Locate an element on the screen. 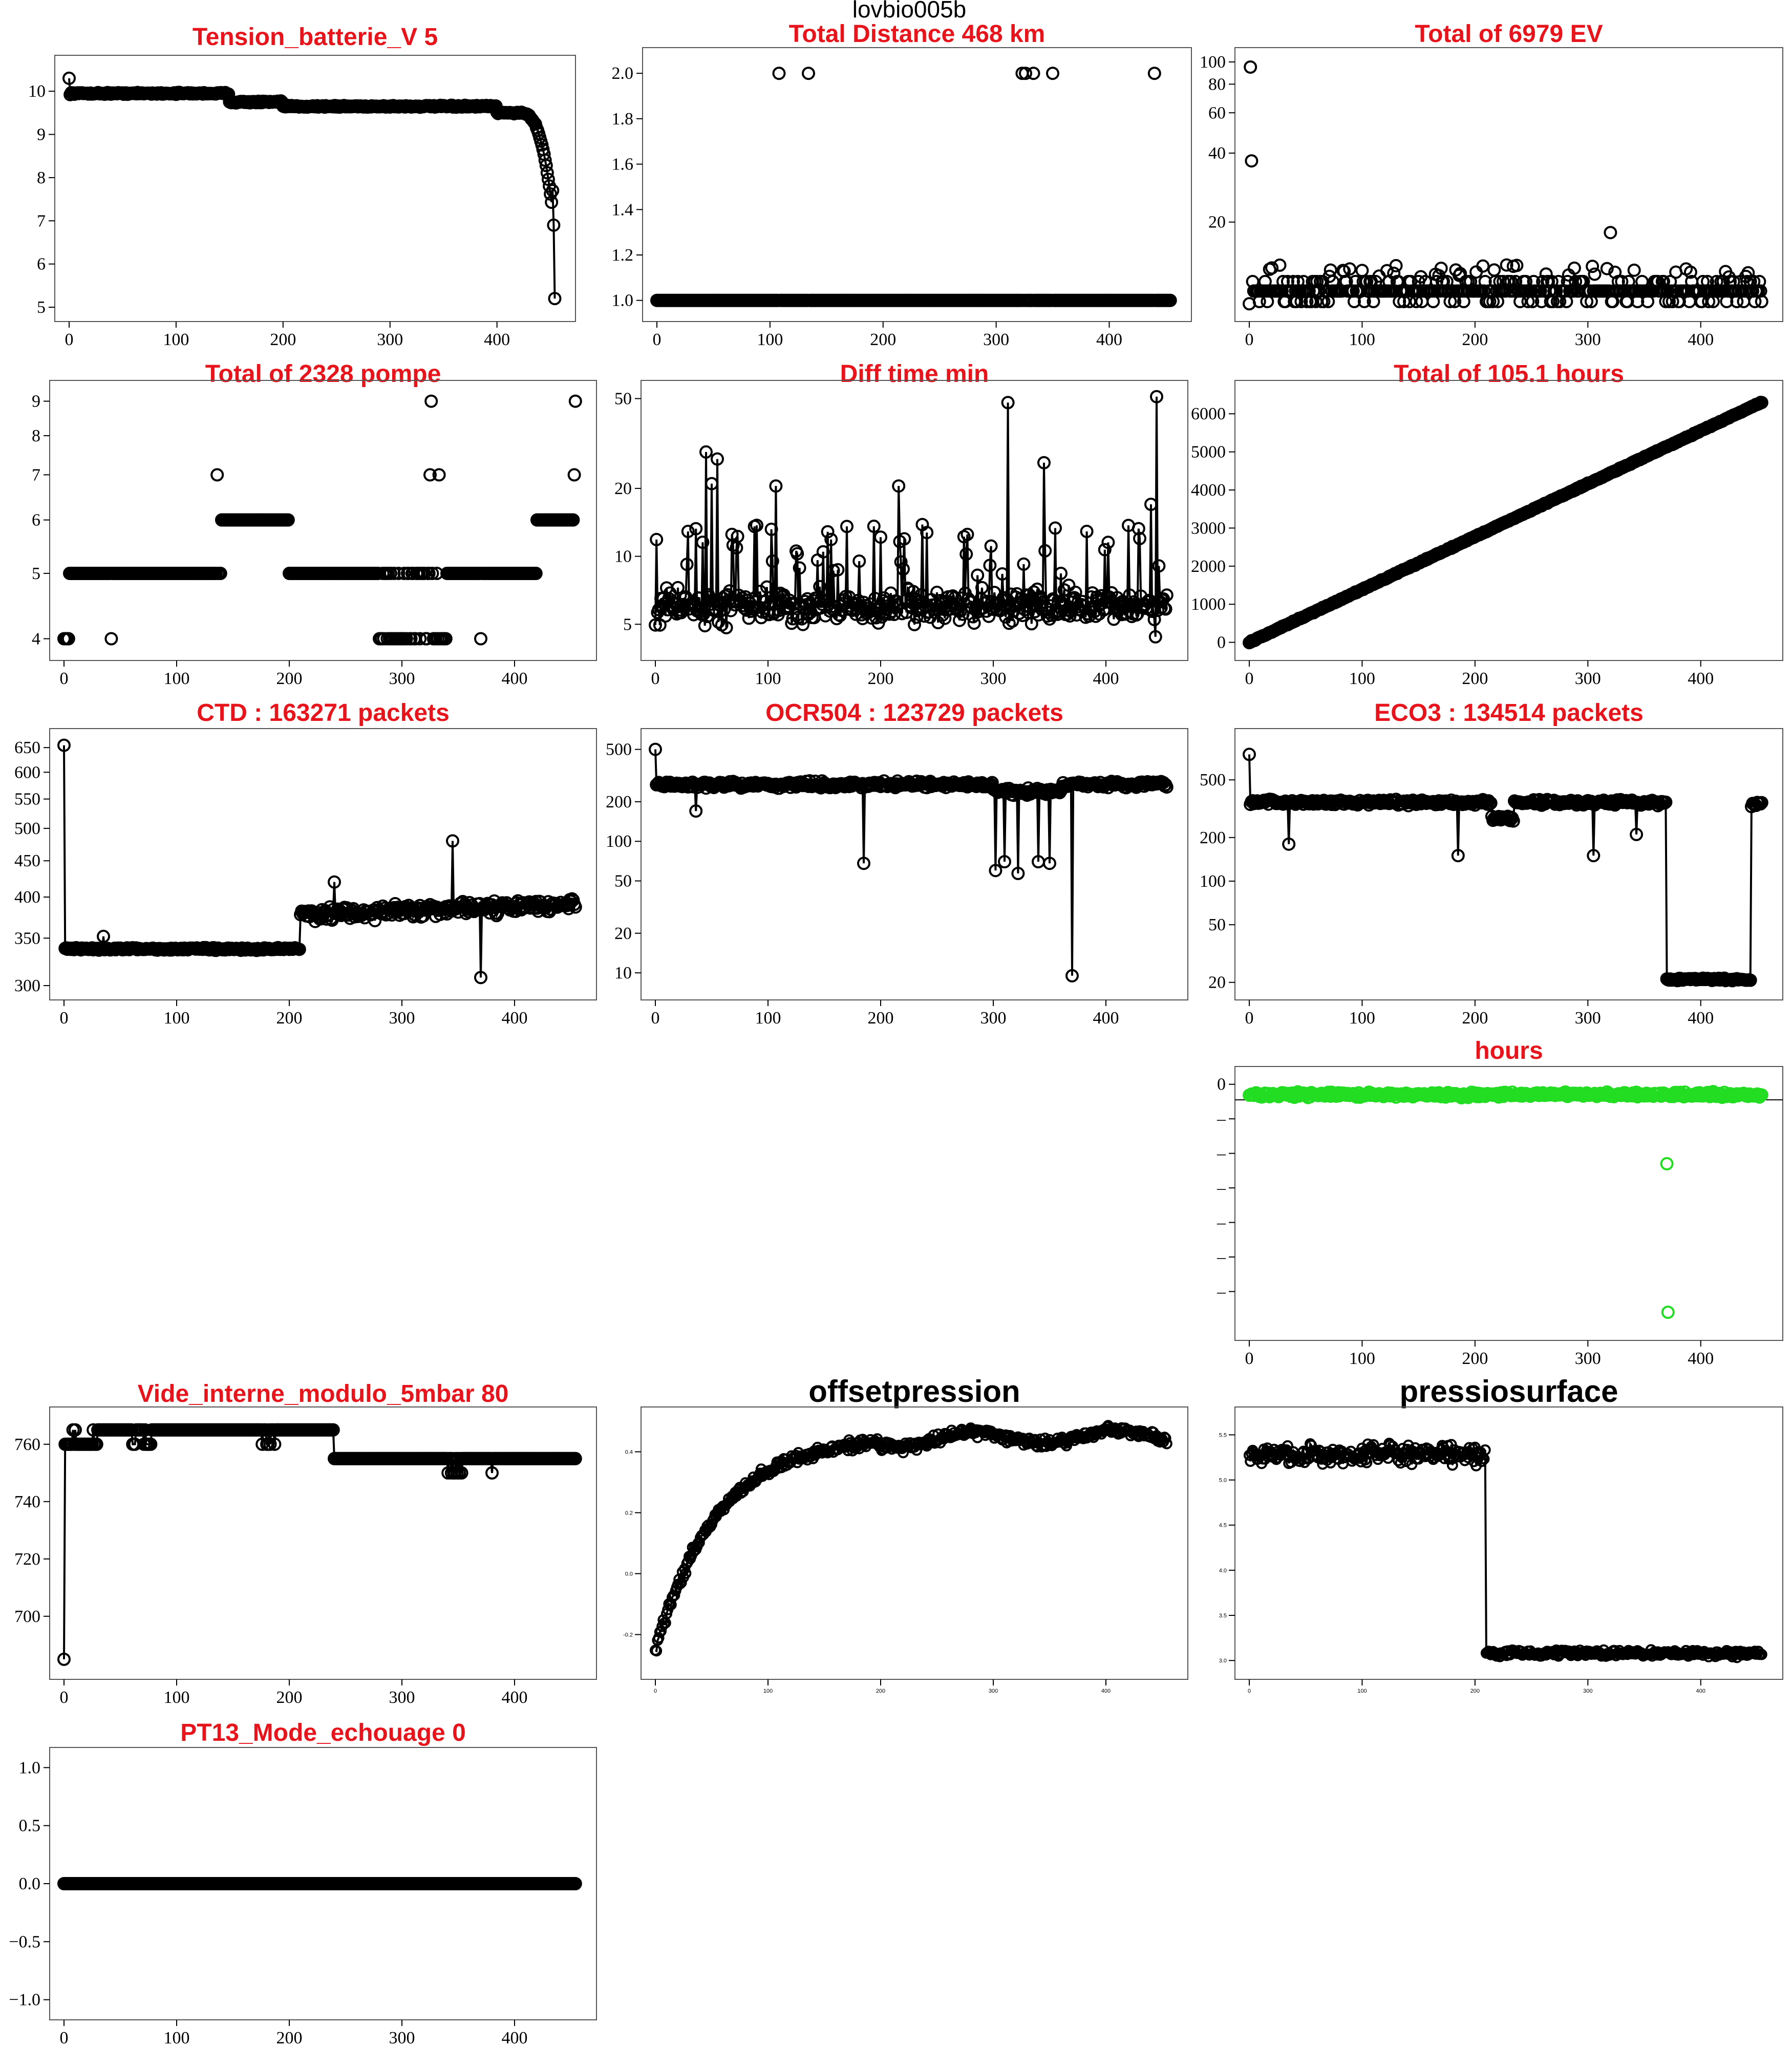 The width and height of the screenshot is (1792, 2048). y-tick-label: 10 is located at coordinates (37, 91).